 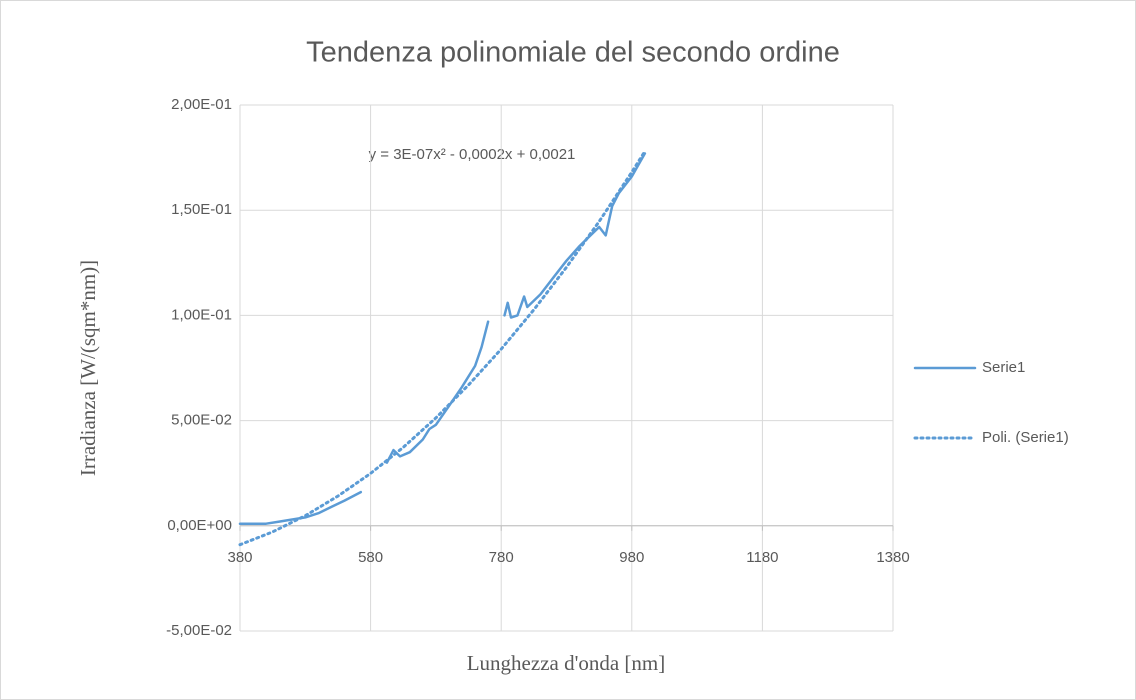 I want to click on x-tick-label: 380, so click(x=239, y=557).